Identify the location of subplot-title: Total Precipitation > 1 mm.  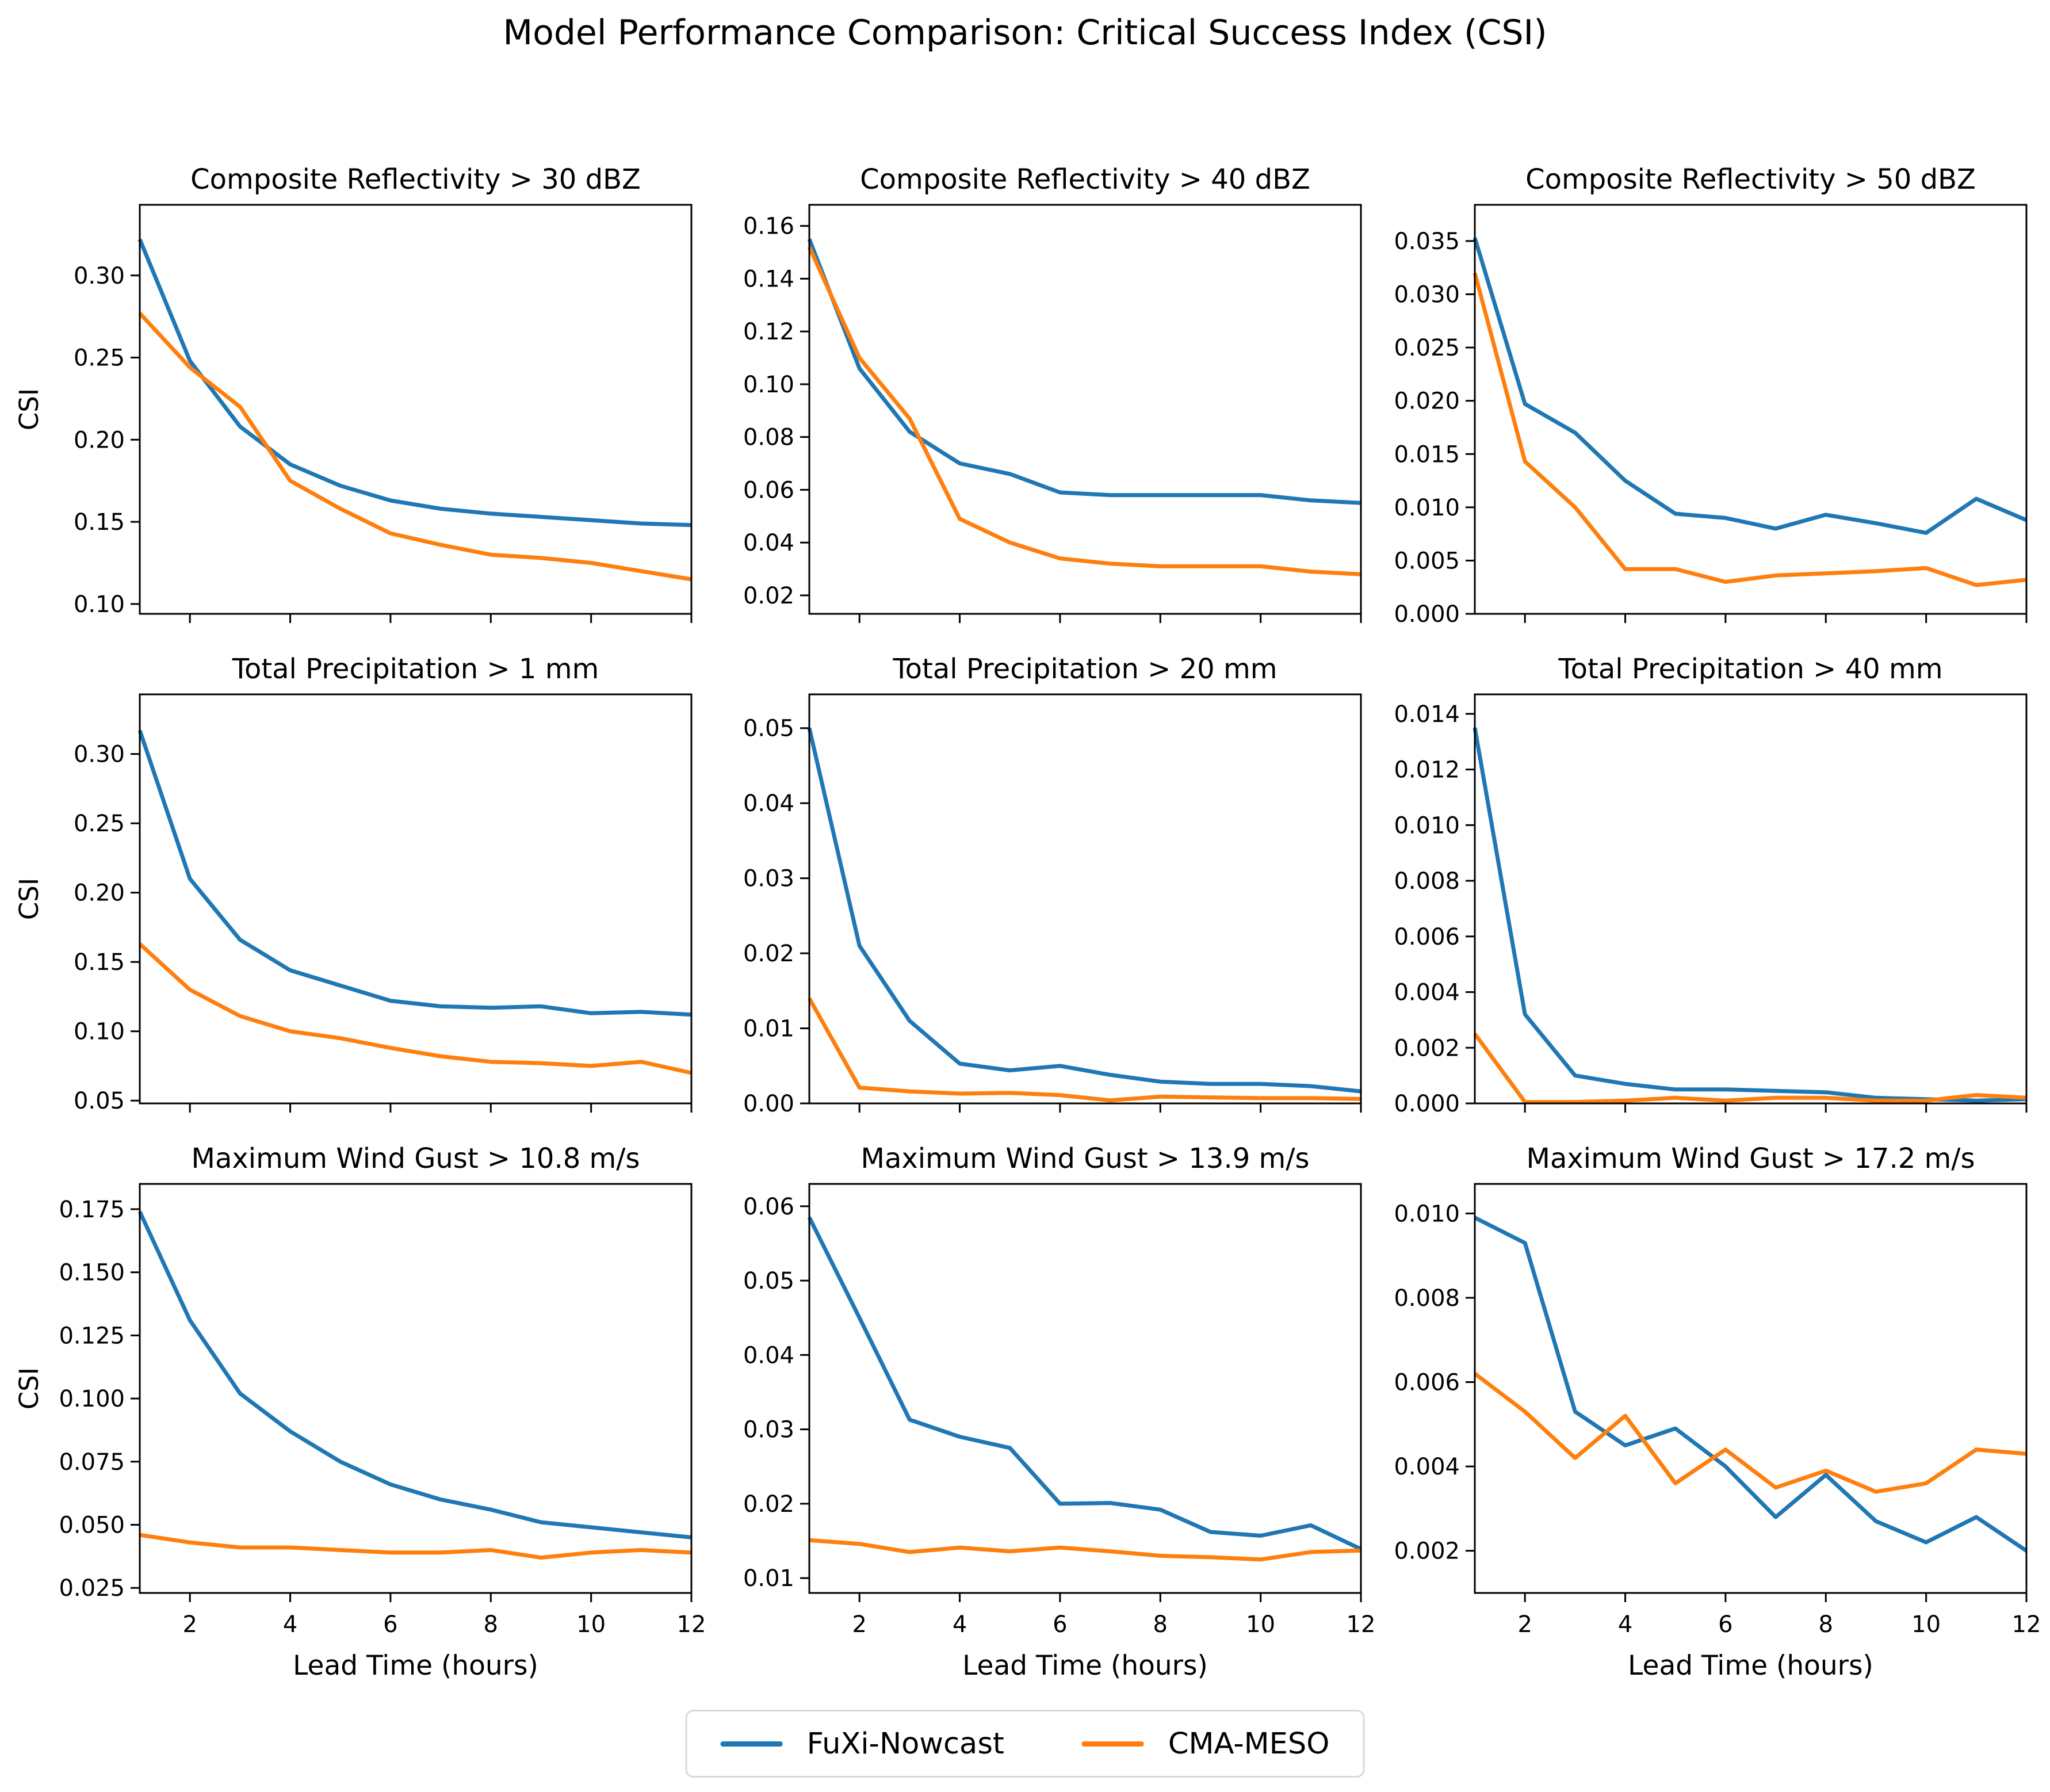
(415, 669).